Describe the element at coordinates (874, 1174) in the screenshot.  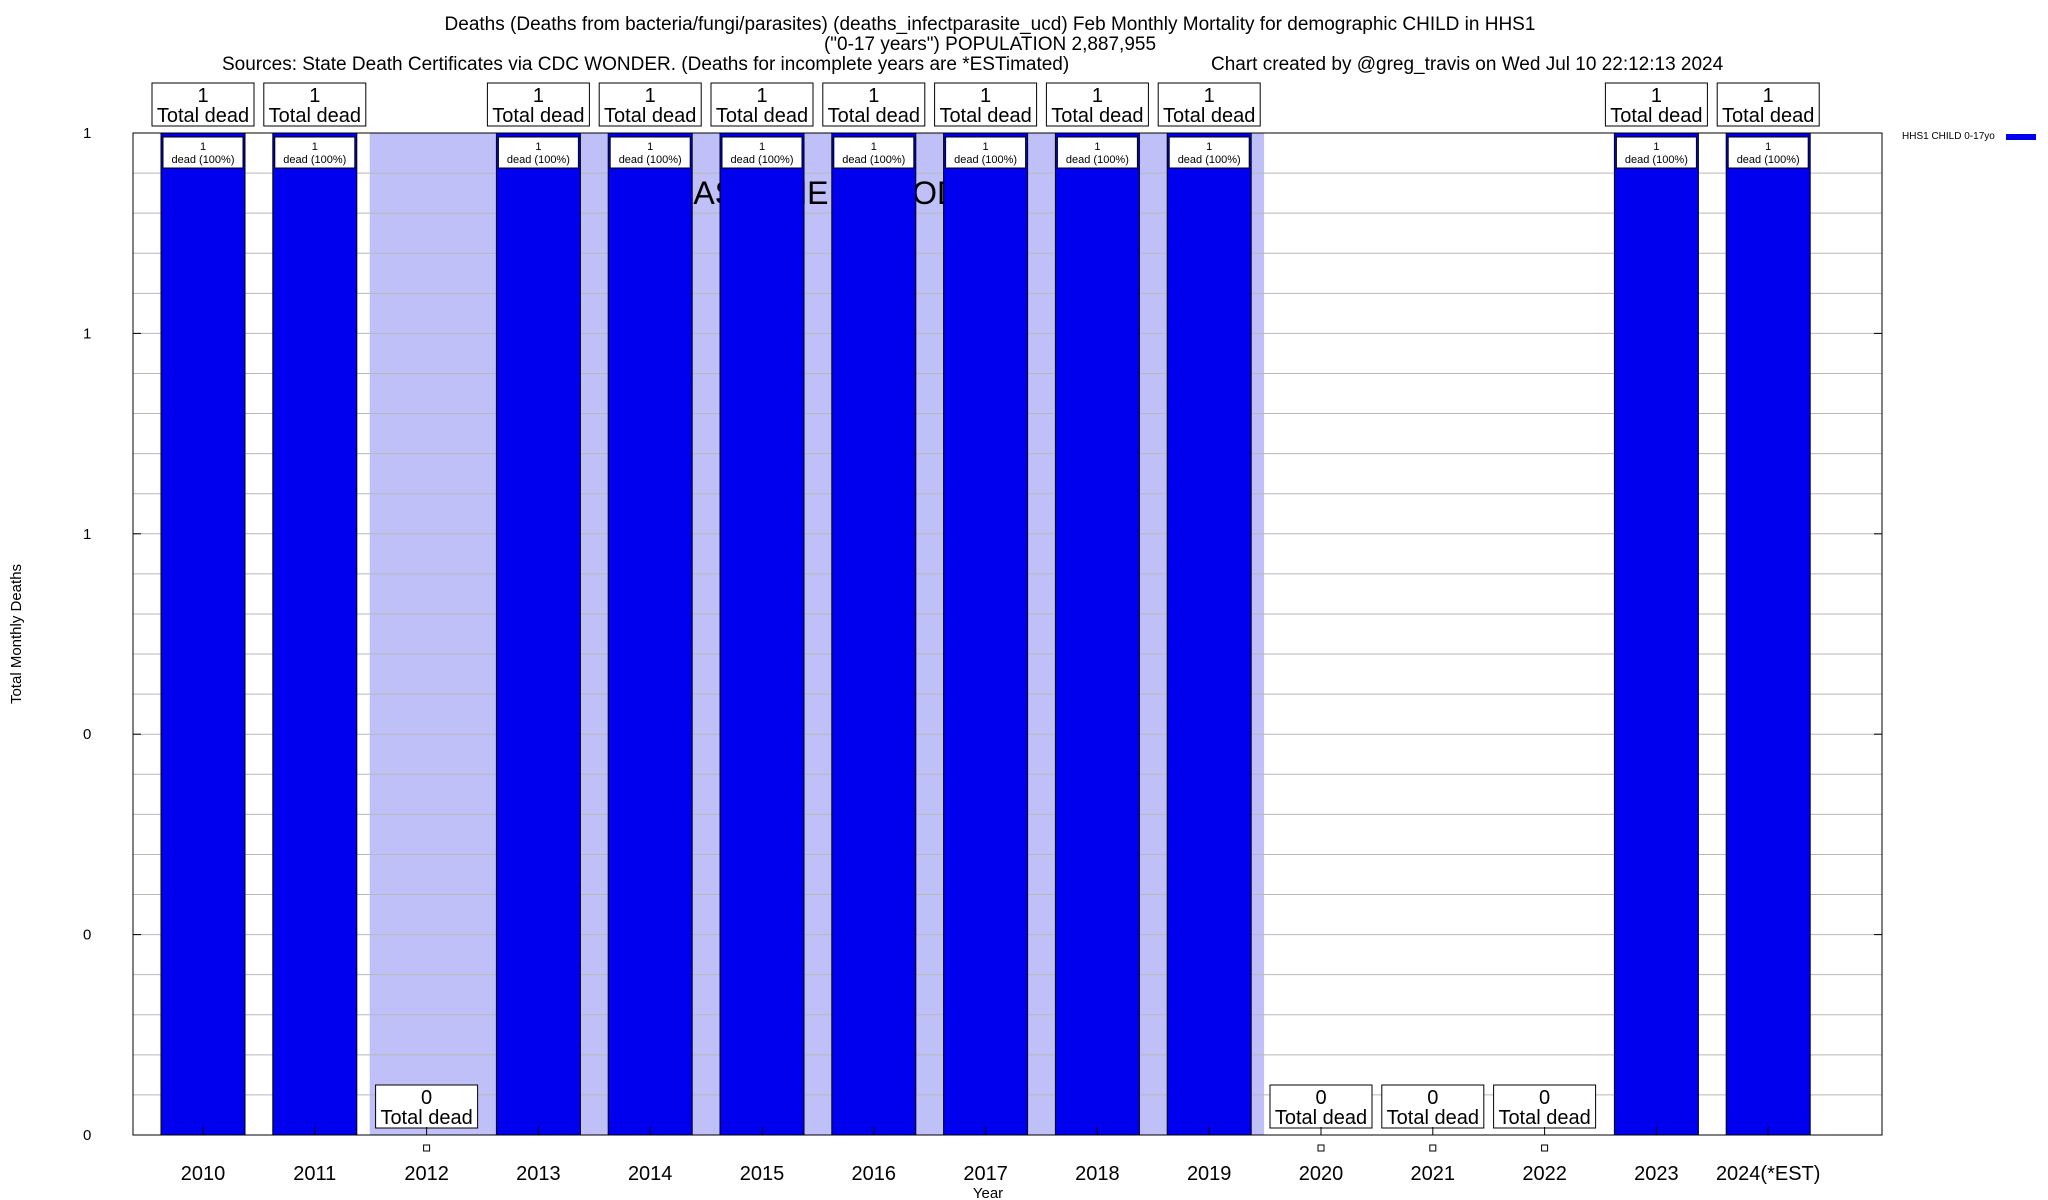
I see `x-tick-label: 2016` at that location.